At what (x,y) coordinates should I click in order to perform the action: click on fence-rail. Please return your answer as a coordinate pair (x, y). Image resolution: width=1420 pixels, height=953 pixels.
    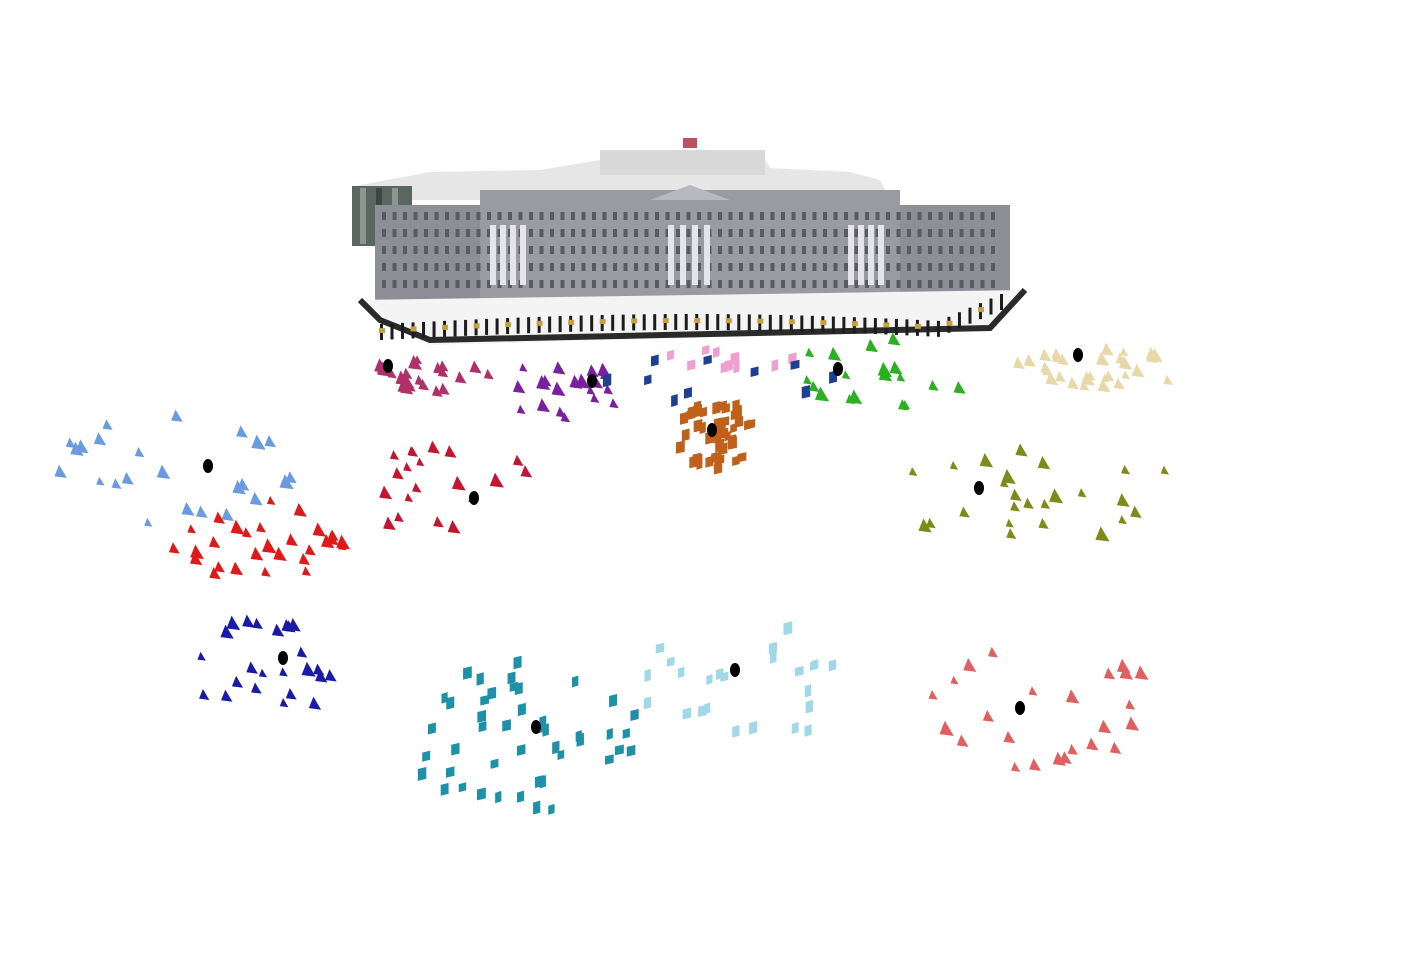
    Looking at the image, I should click on (692, 315).